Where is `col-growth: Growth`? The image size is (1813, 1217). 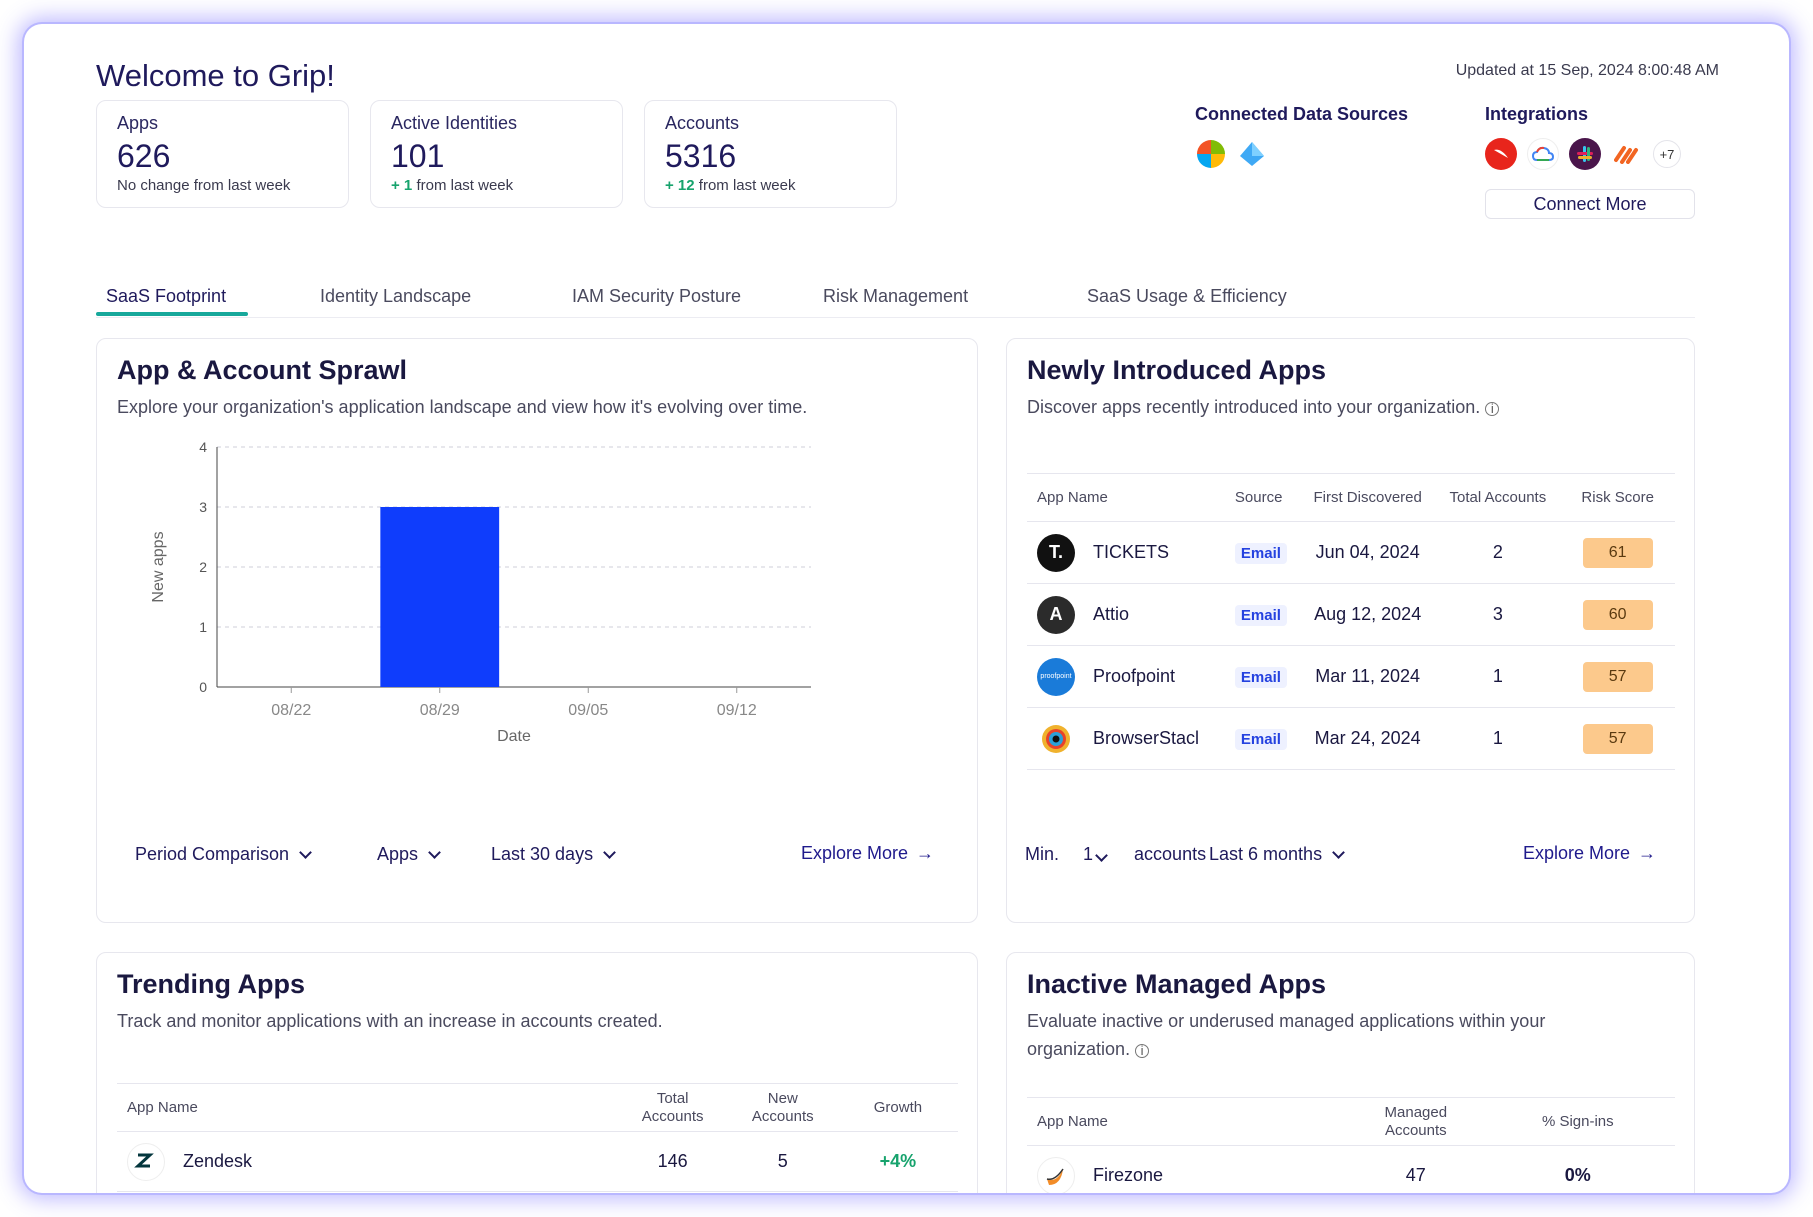 col-growth: Growth is located at coordinates (897, 1107).